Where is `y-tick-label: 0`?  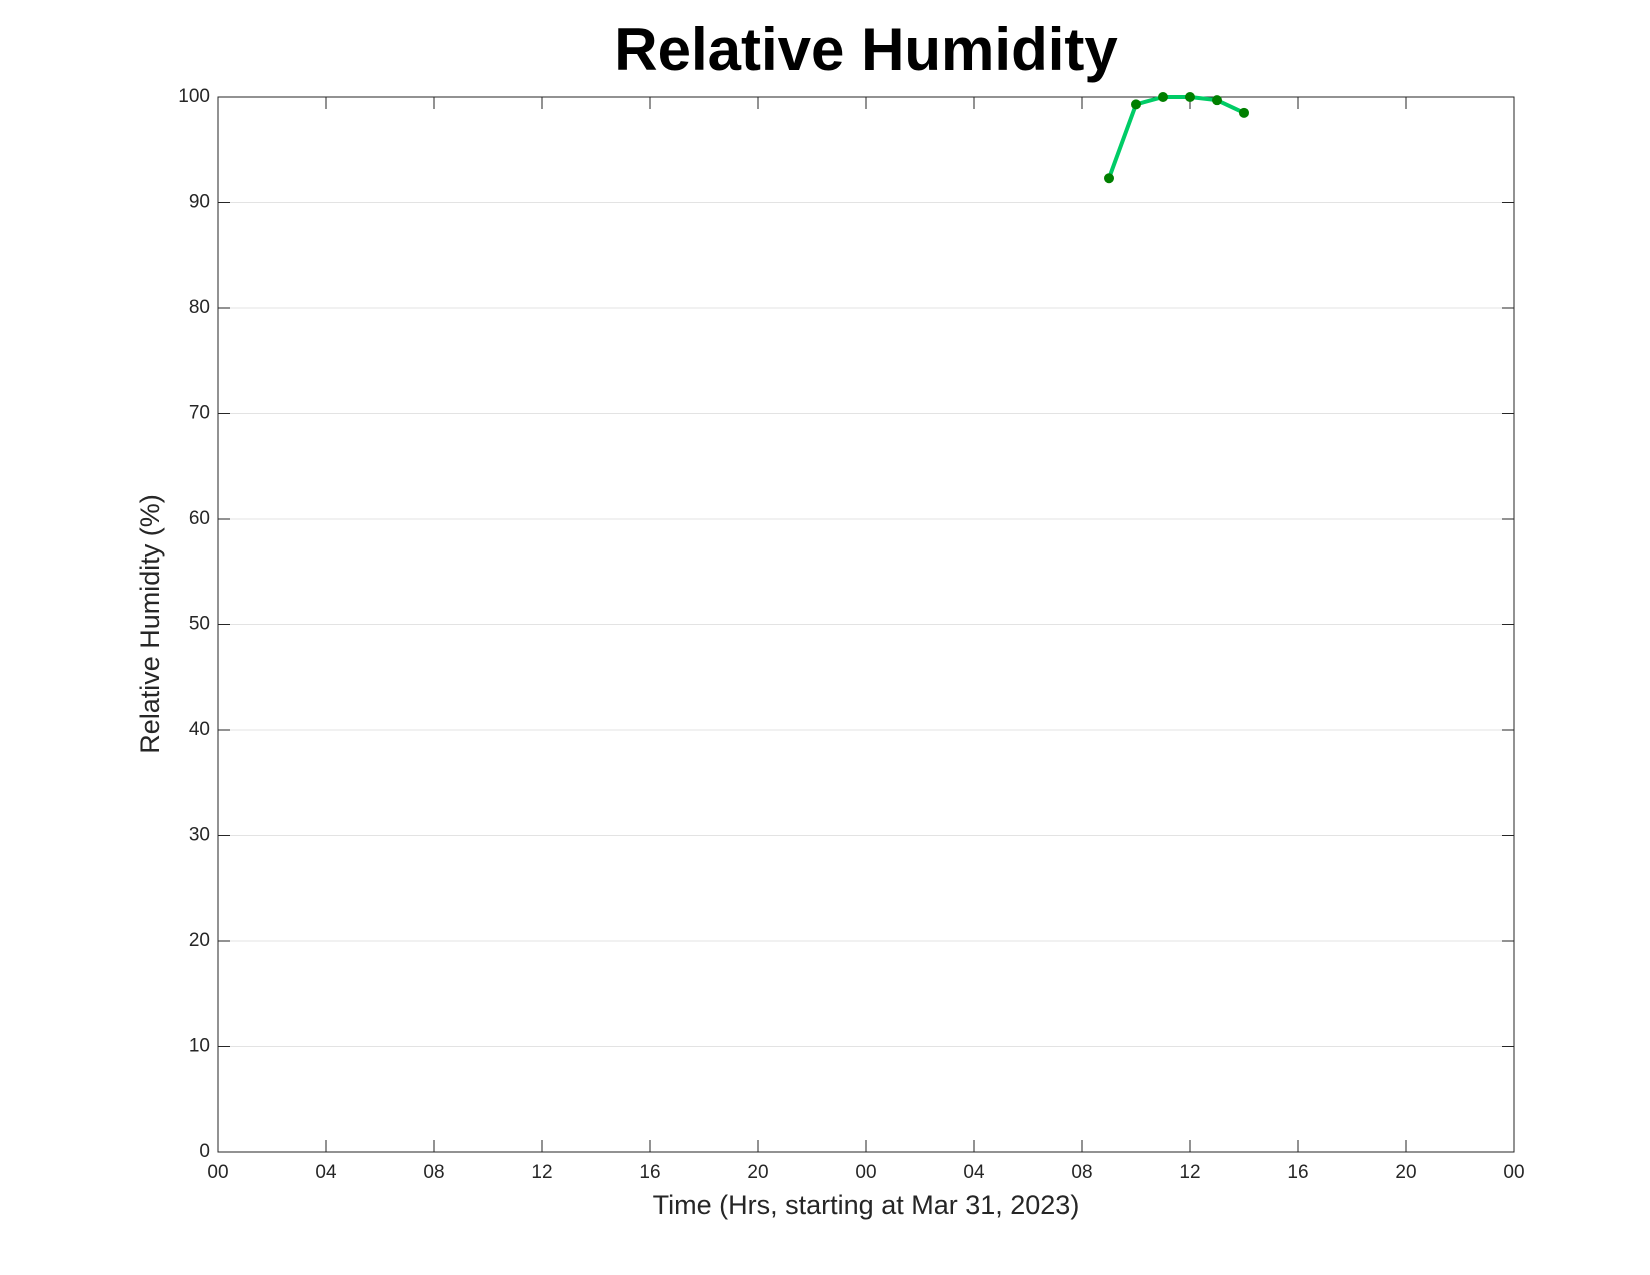 y-tick-label: 0 is located at coordinates (204, 1151).